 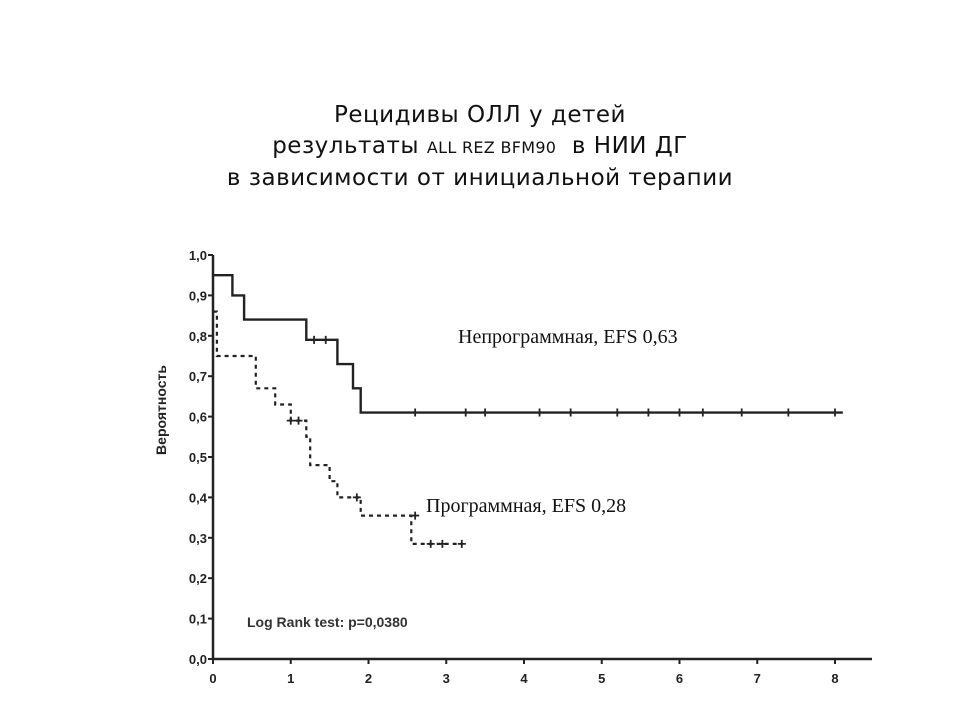 I want to click on y-tick-label: 0,4, so click(x=198, y=497).